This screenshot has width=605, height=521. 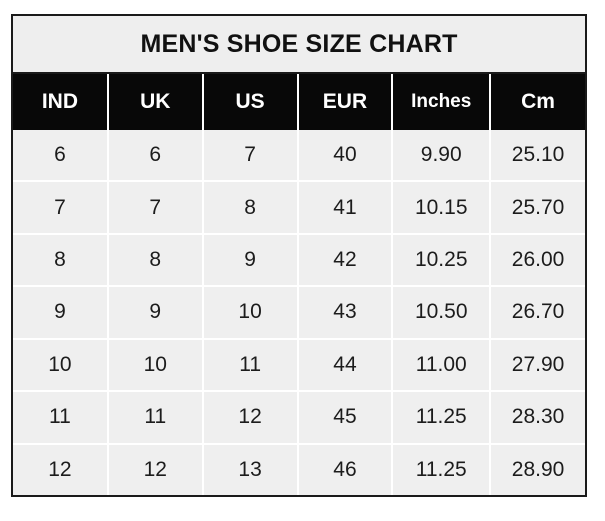 I want to click on column-header-us: US, so click(x=250, y=102).